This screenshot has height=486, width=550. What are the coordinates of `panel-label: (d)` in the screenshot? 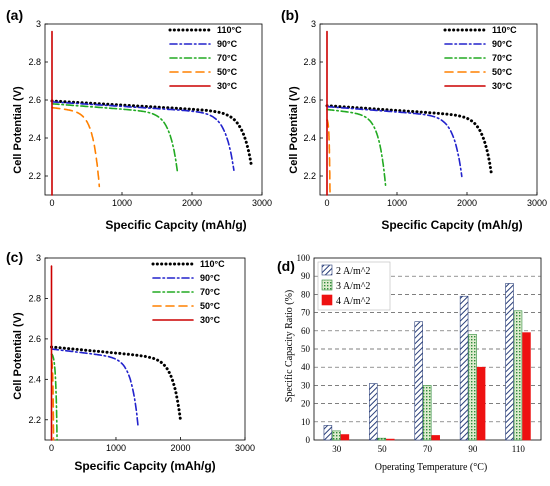 It's located at (286, 266).